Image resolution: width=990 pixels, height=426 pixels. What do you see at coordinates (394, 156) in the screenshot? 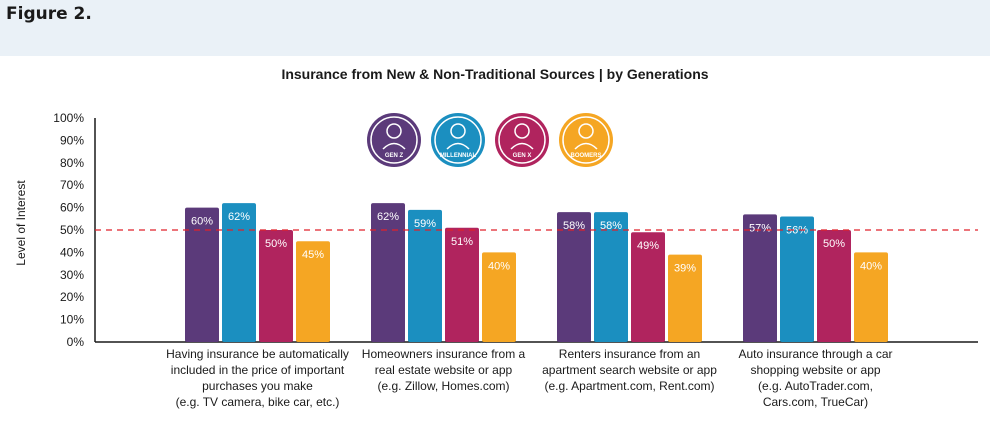
I see `legend-label: GEN Z` at bounding box center [394, 156].